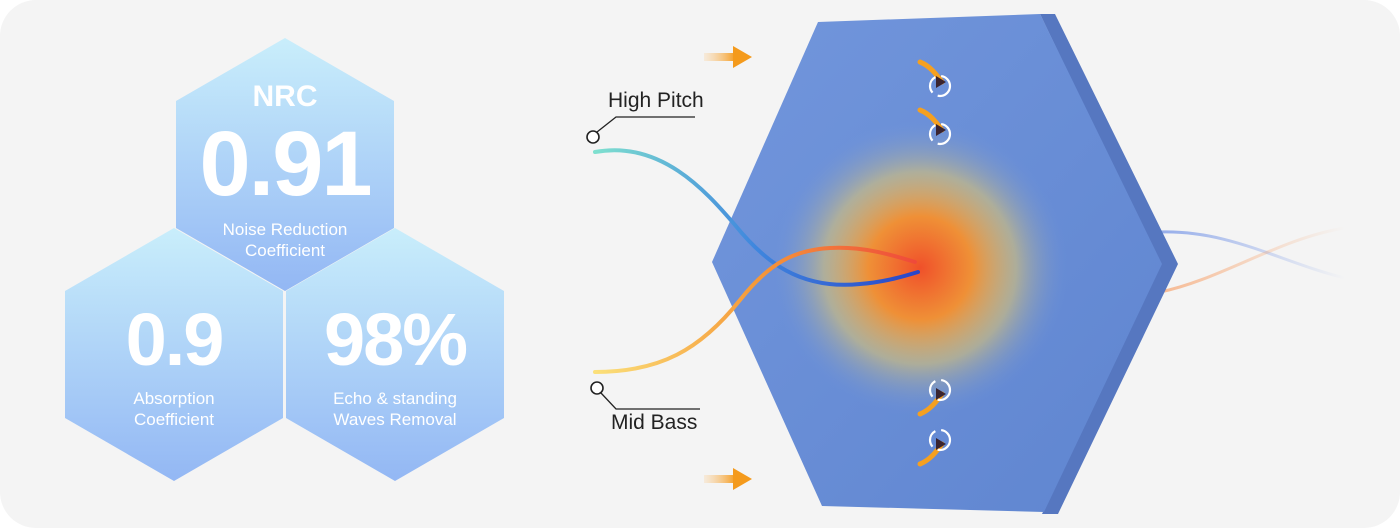  I want to click on exit-wave-high, so click(1252, 255).